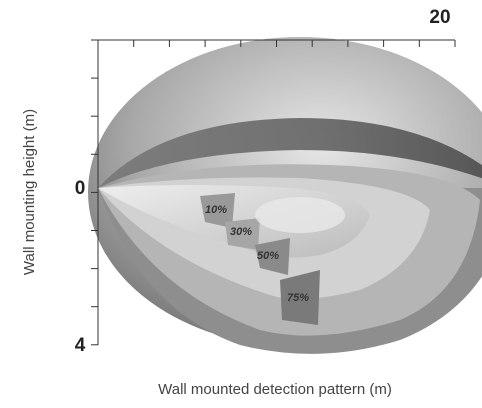 The image size is (482, 408). What do you see at coordinates (216, 210) in the screenshot?
I see `zone-label: 10%` at bounding box center [216, 210].